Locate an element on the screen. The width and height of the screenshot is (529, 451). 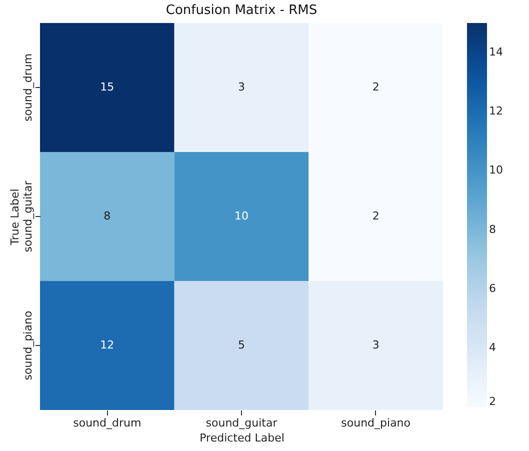
x-tick-label: sound_piano is located at coordinates (376, 423).